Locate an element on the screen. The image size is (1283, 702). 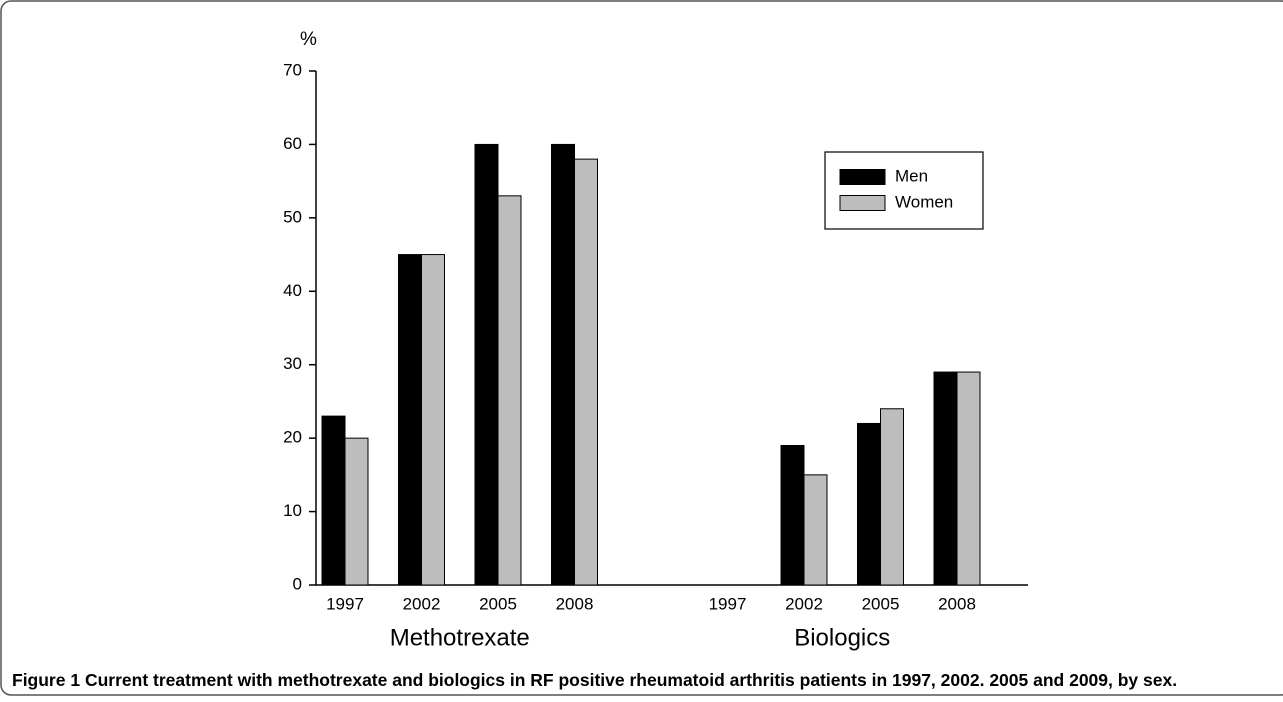
legend-label: Men is located at coordinates (911, 175).